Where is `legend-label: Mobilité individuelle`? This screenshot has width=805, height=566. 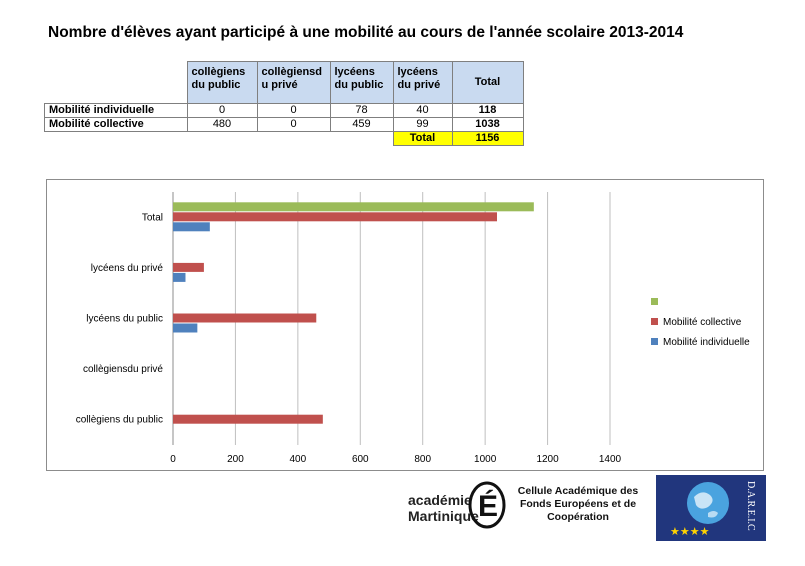 legend-label: Mobilité individuelle is located at coordinates (706, 342).